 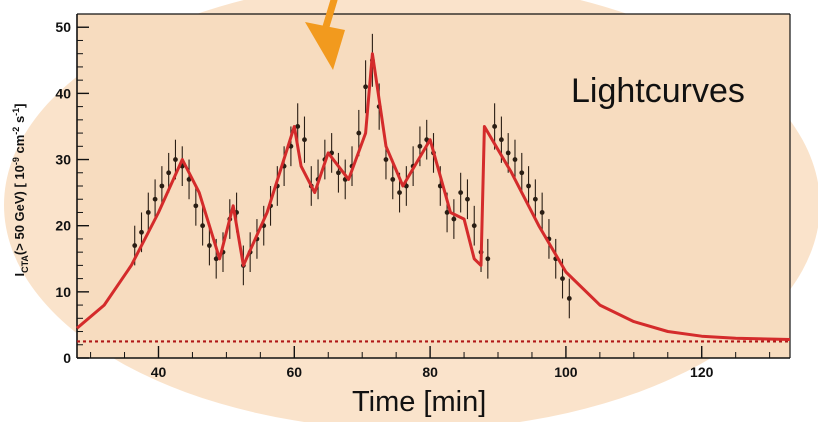 What do you see at coordinates (67, 358) in the screenshot?
I see `y-tick-label-0: 0` at bounding box center [67, 358].